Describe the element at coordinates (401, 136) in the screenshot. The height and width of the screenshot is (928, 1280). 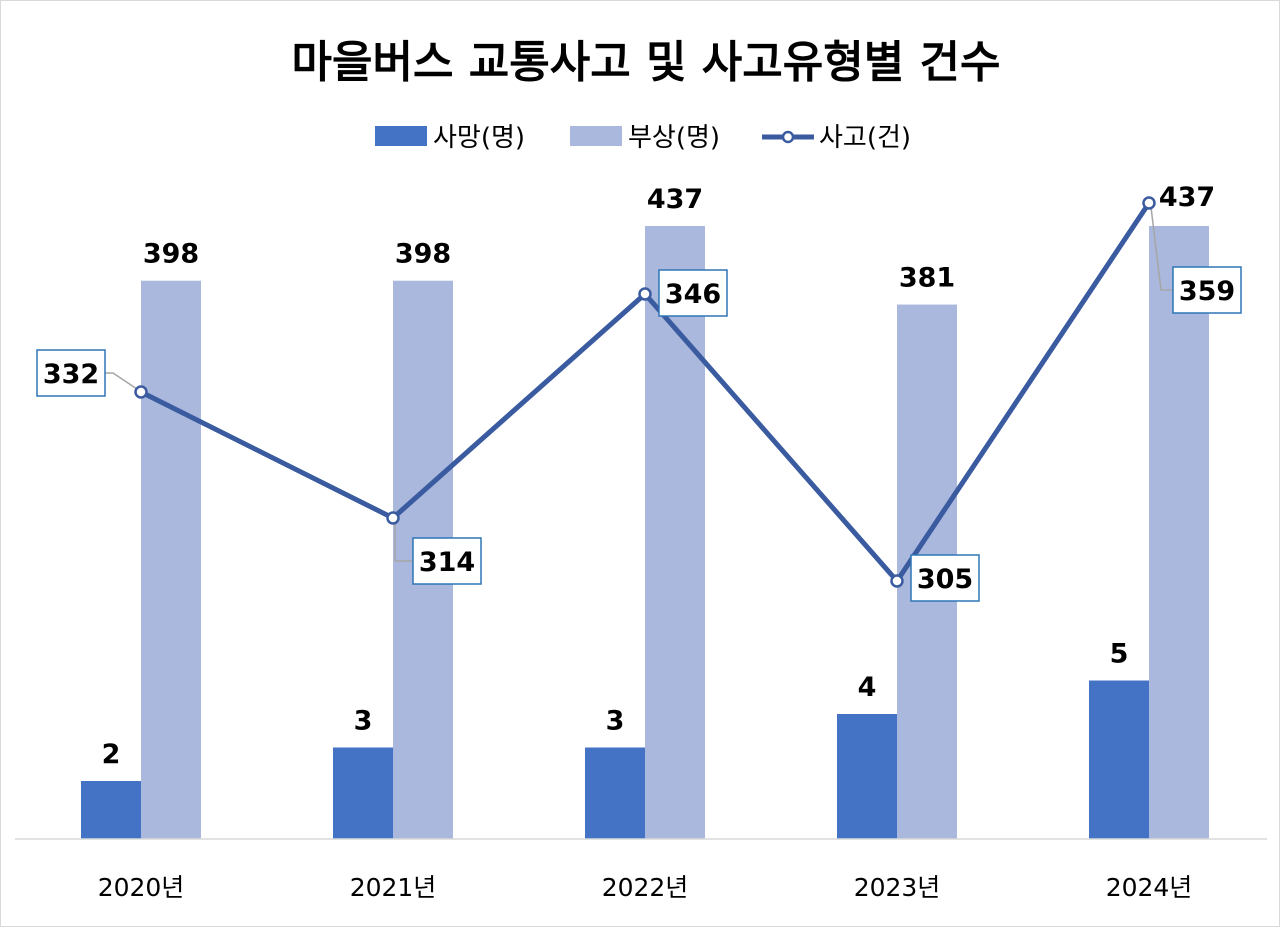
I see `legend-swatch-deaths` at that location.